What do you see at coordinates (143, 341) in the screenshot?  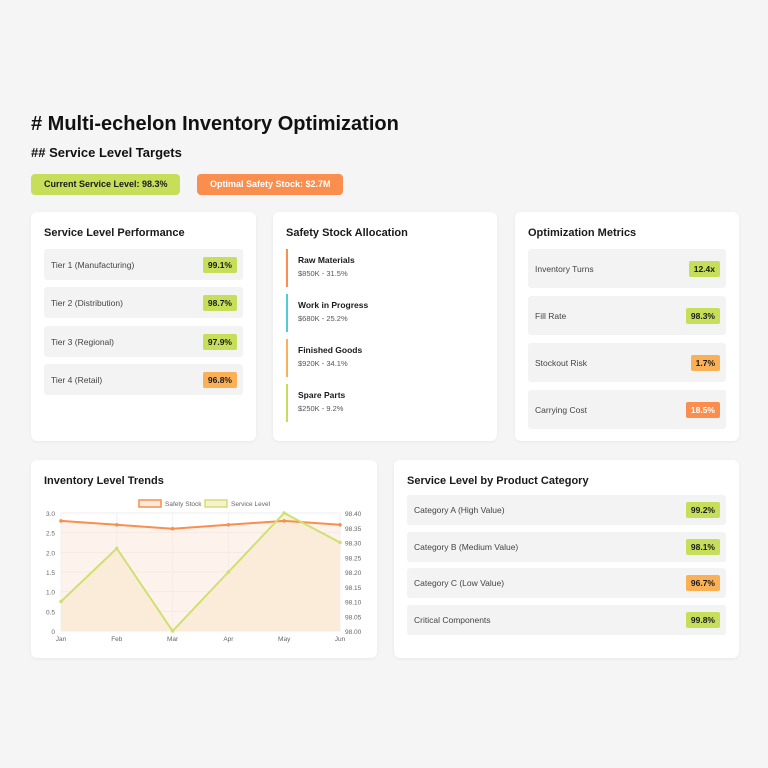 I see `tier-row: Tier 3 (Regional) 97.9%` at bounding box center [143, 341].